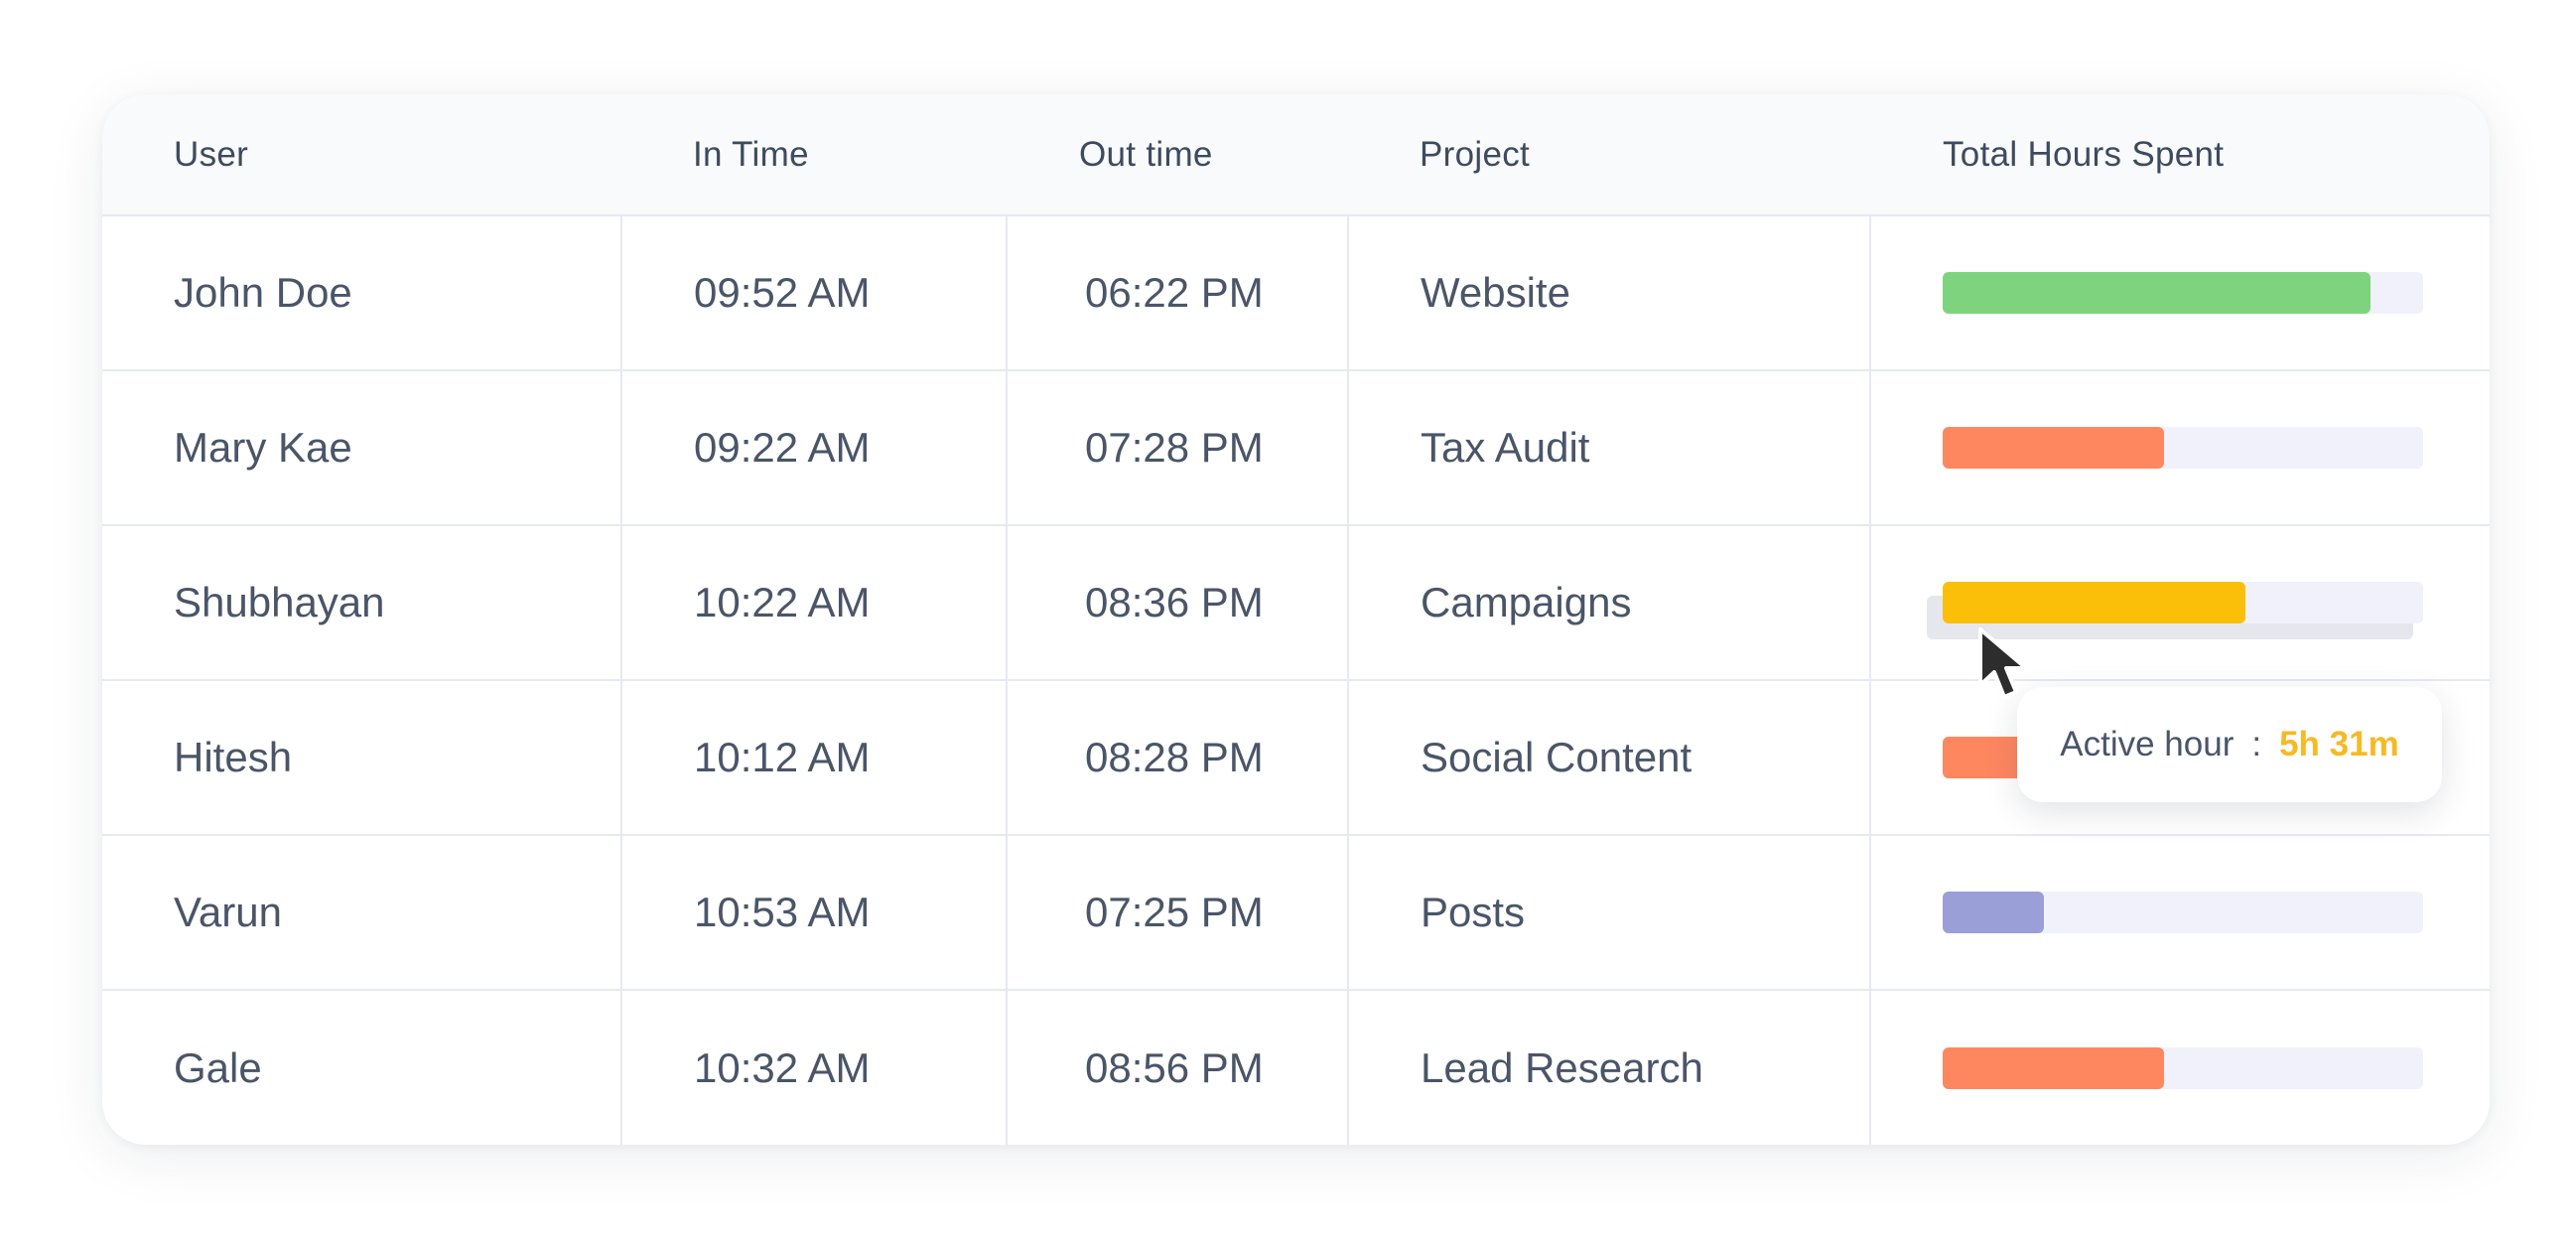  Describe the element at coordinates (1609, 758) in the screenshot. I see `cell-project: Social Content` at that location.